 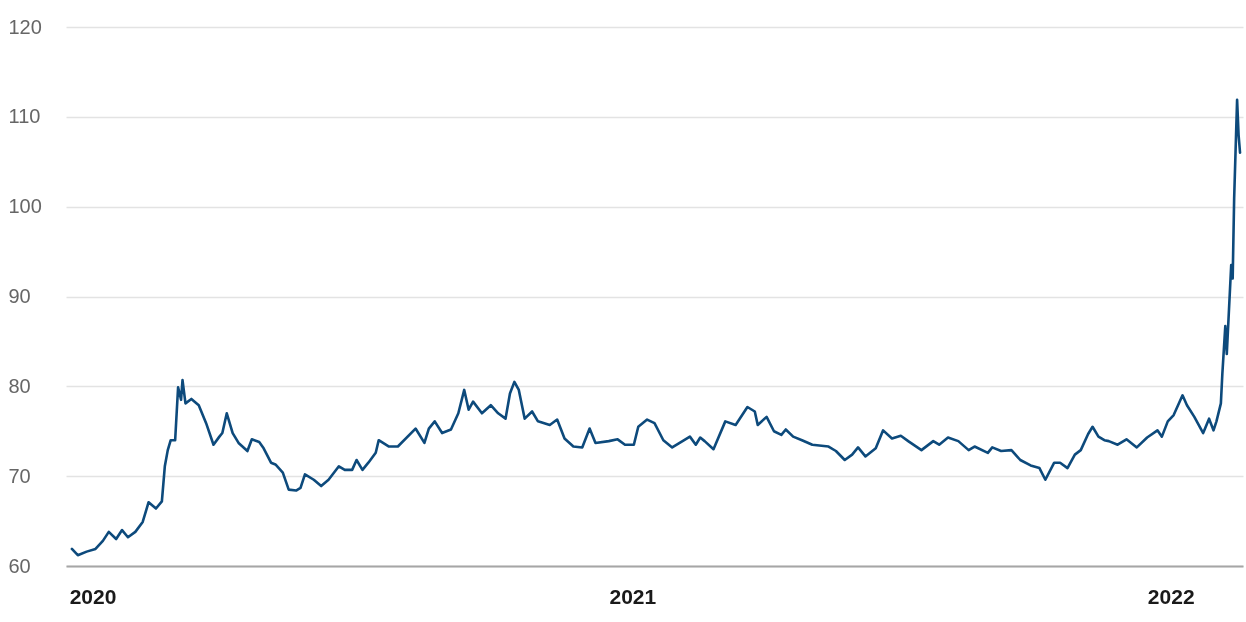 I want to click on x-tick-label: 2020, so click(x=93, y=596).